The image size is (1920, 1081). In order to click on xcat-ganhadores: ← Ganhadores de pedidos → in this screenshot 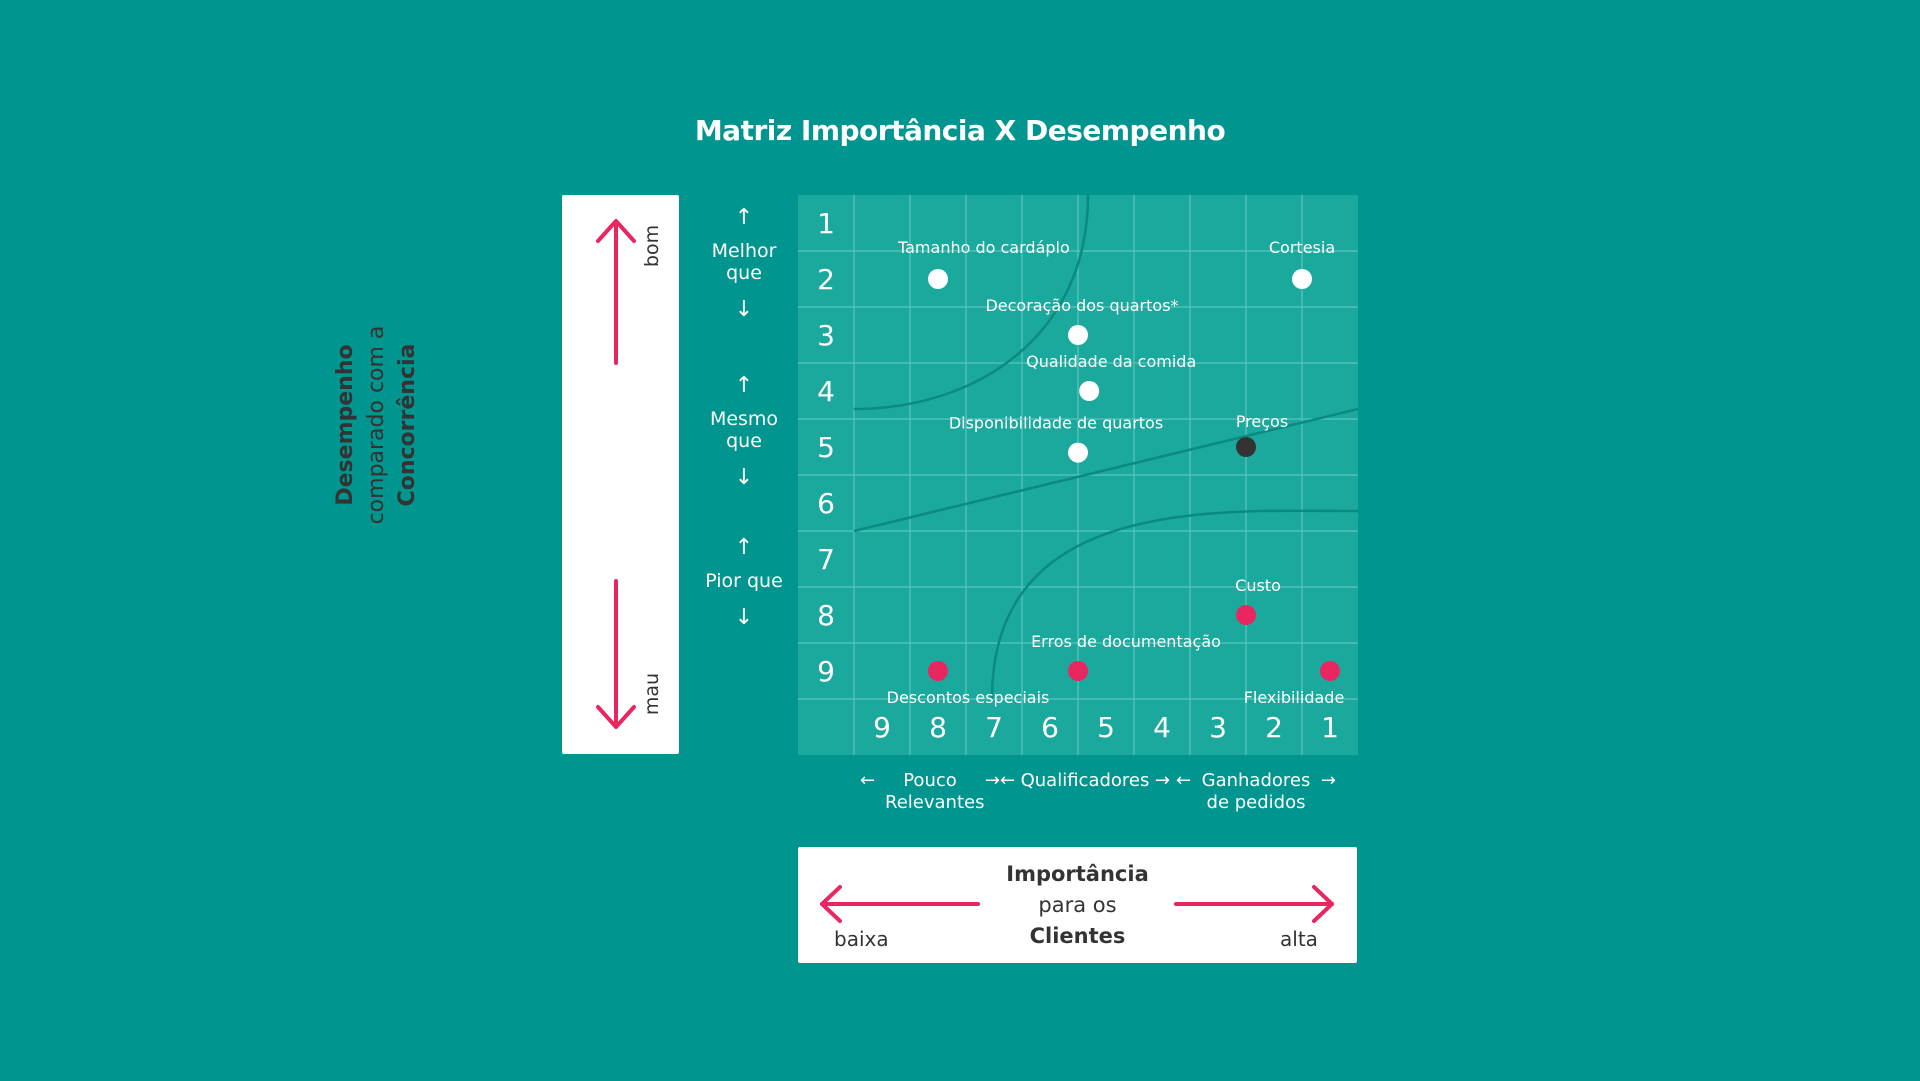, I will do `click(1256, 792)`.